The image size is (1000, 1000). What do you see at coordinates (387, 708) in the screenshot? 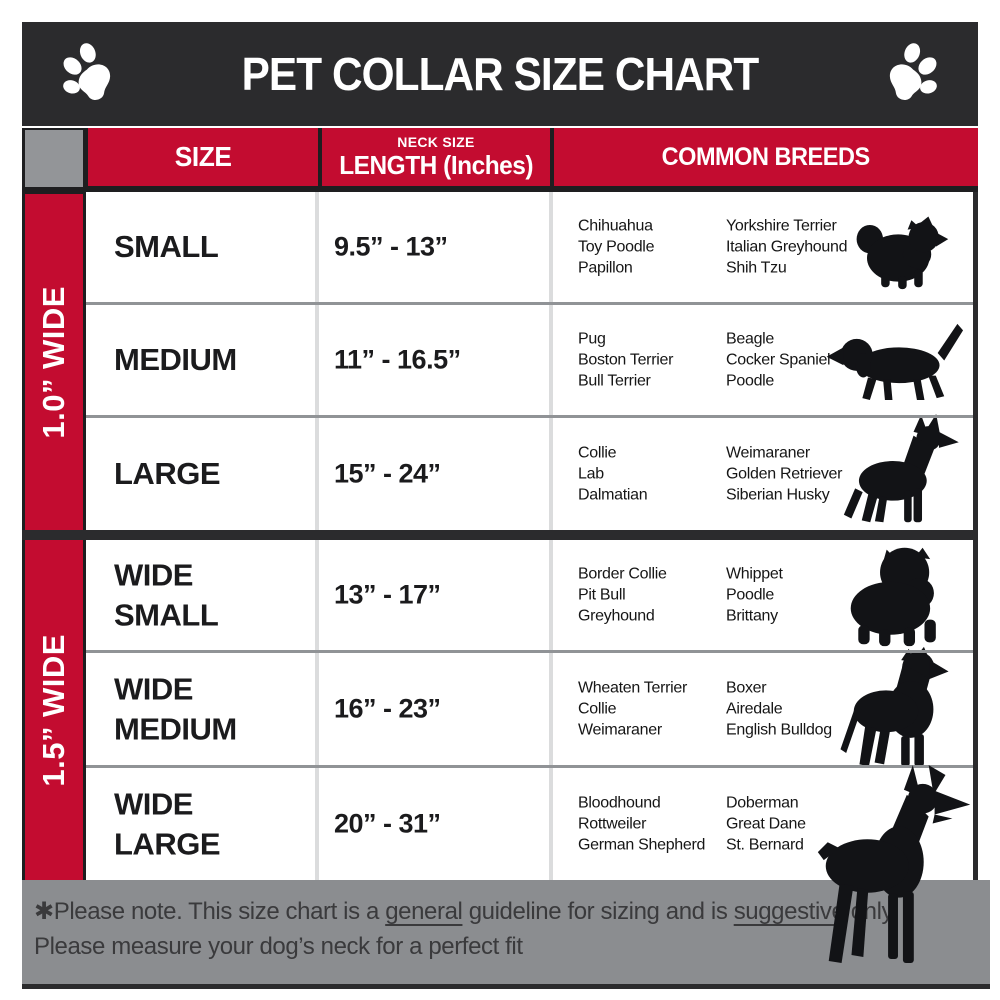
I see `neck-length-value: 16” - 23”` at bounding box center [387, 708].